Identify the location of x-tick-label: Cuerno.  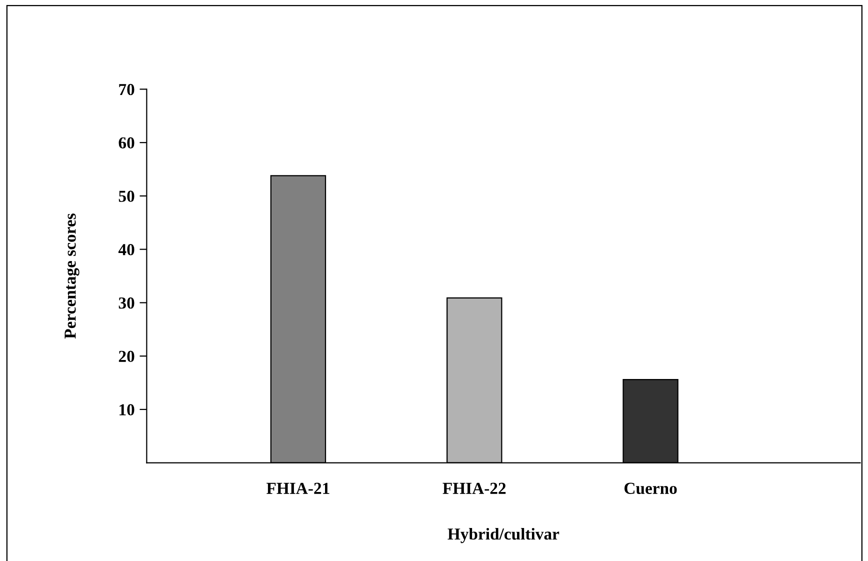
(650, 488).